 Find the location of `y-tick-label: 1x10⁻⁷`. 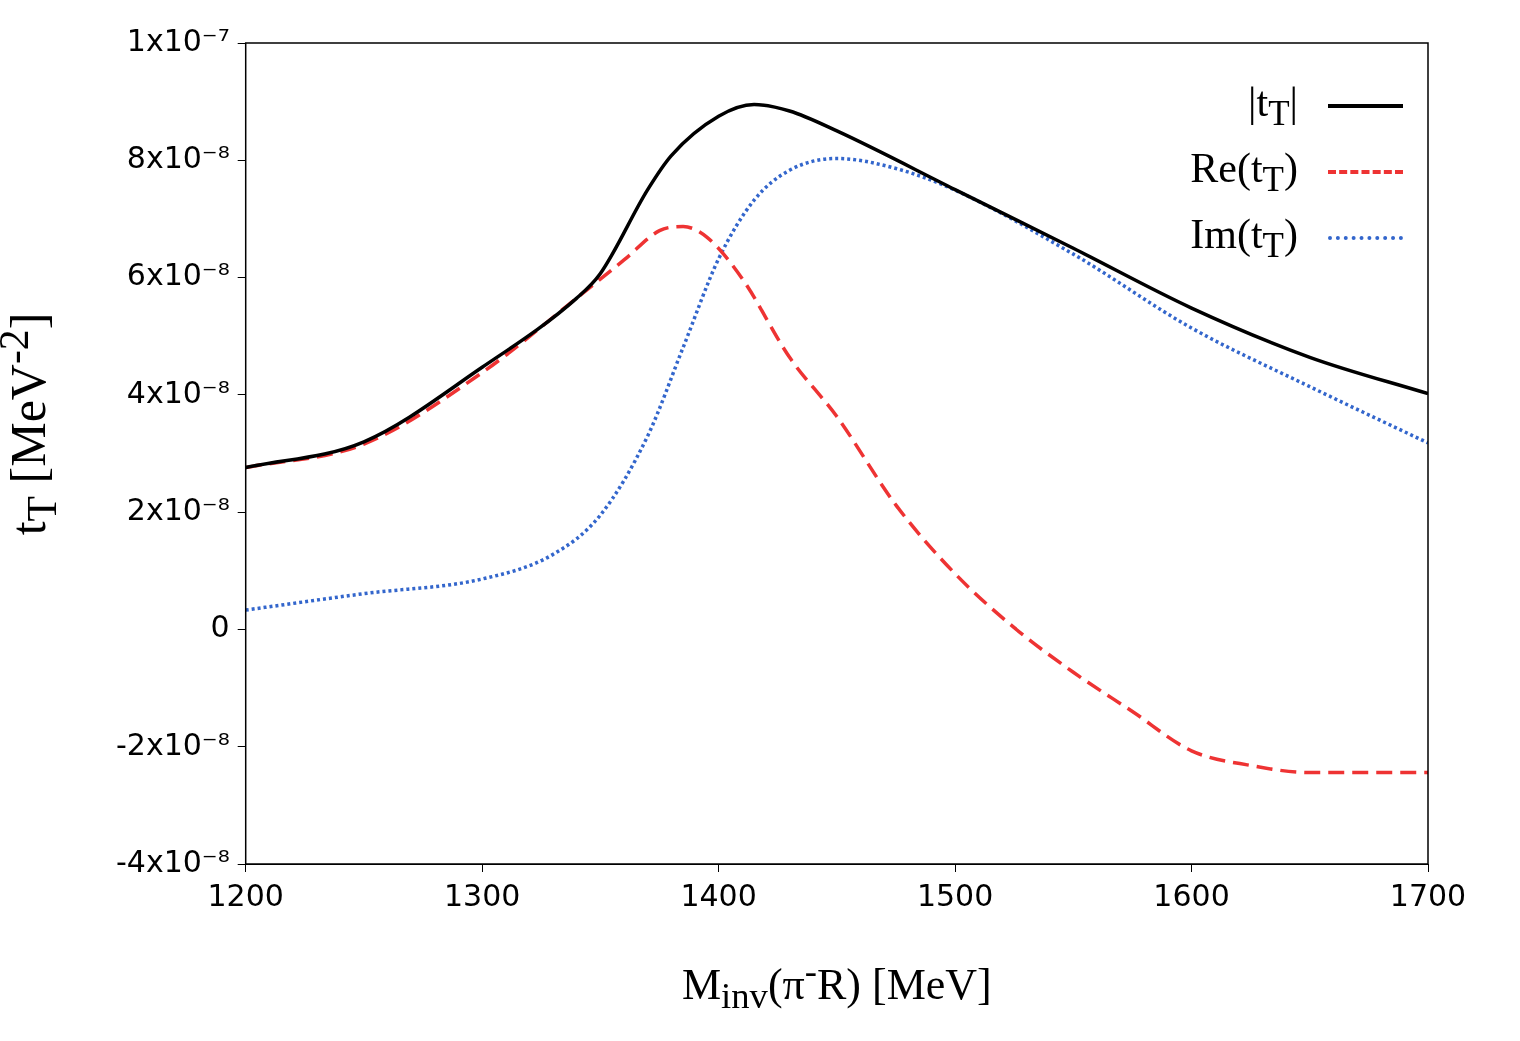

y-tick-label: 1x10⁻⁷ is located at coordinates (178, 40).